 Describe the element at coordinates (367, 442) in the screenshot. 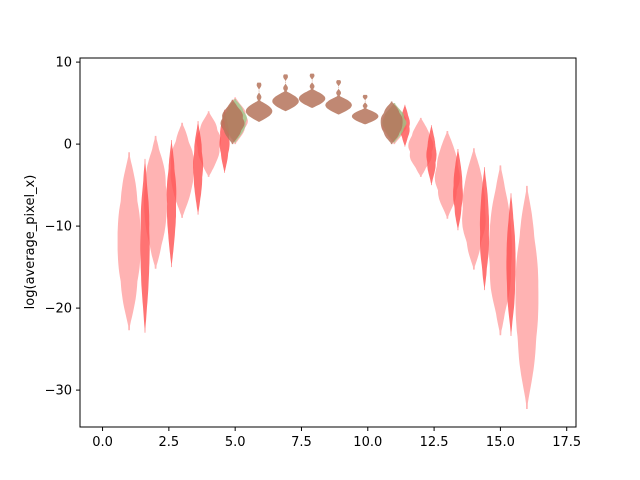

I see `x-tick-label: 10.0` at that location.